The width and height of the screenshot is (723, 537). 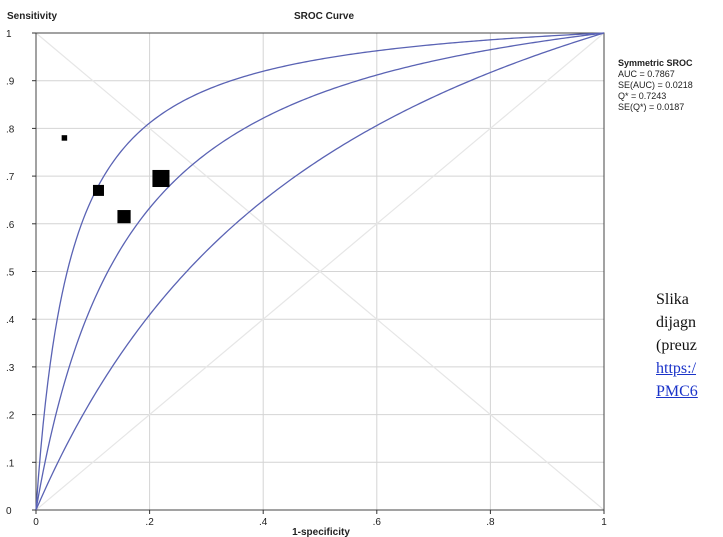 I want to click on figure-caption: Slika dijagn (preuz https:/ PMC6, so click(x=689, y=345).